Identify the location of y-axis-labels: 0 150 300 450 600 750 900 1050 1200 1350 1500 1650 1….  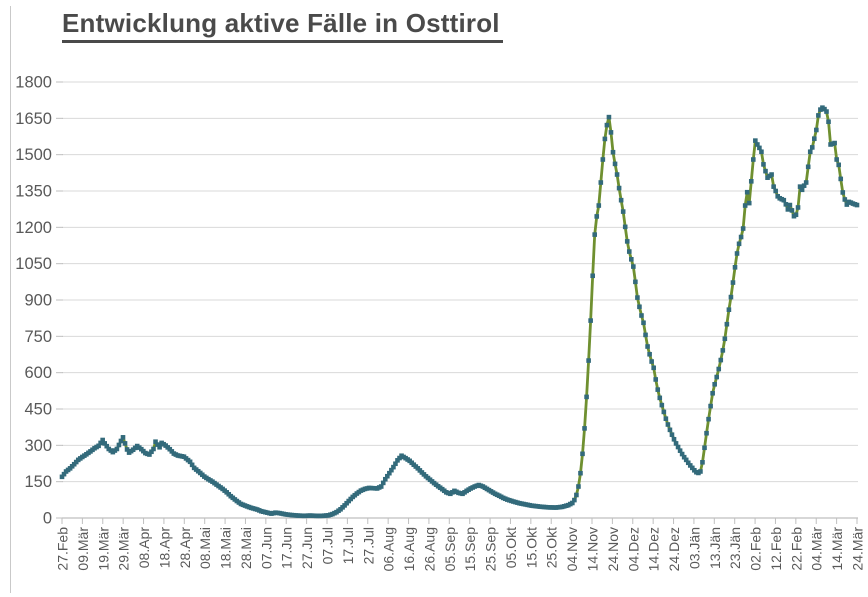
(33, 301).